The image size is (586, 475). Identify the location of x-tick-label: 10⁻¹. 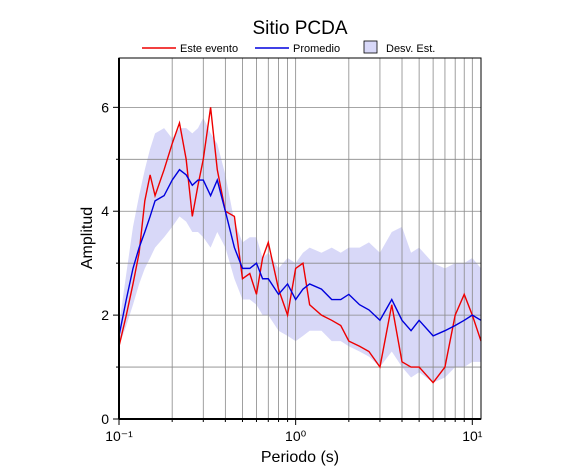
(119, 436).